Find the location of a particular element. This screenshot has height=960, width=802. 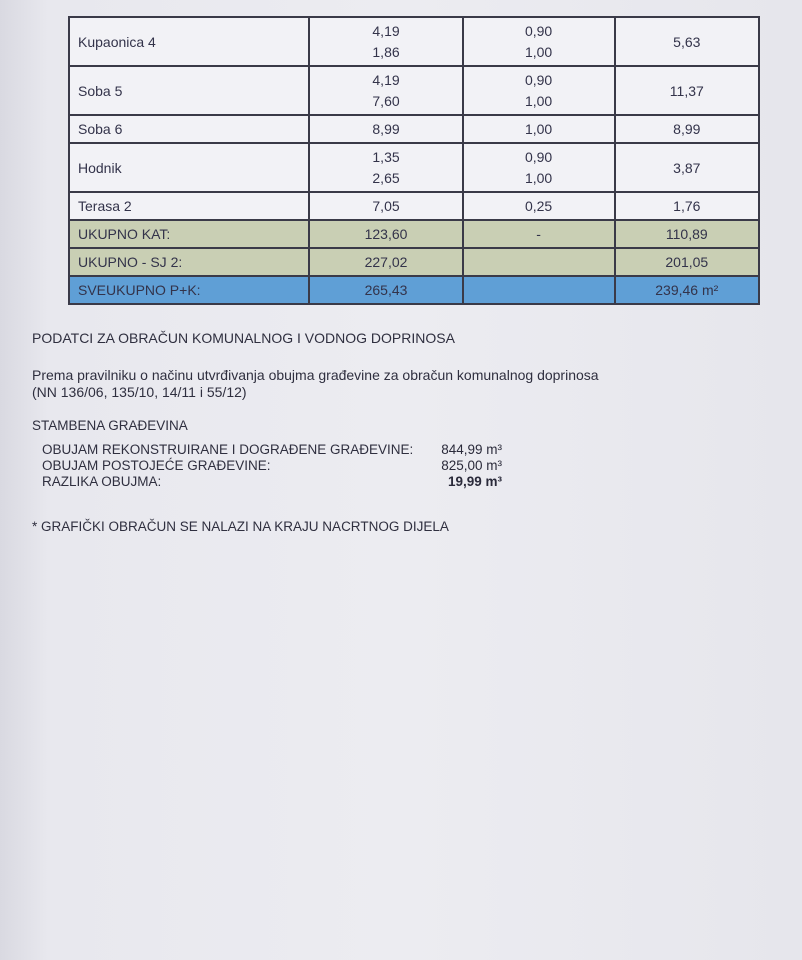

table-row: Soba 6 8,99 1,00 8,99 is located at coordinates (414, 129).